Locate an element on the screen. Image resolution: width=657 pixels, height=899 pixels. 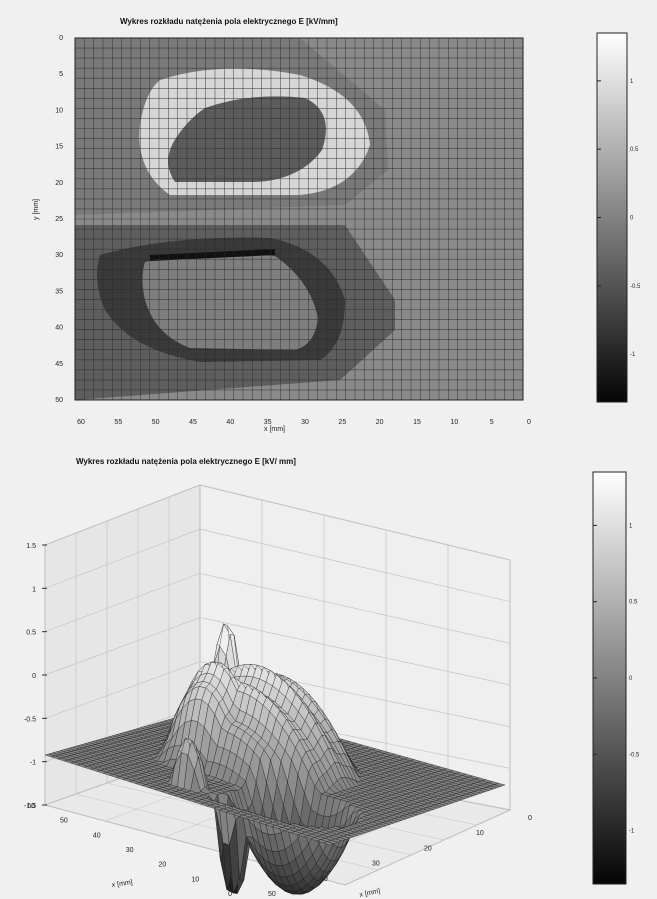
x-tick-label: 15 is located at coordinates (417, 422).